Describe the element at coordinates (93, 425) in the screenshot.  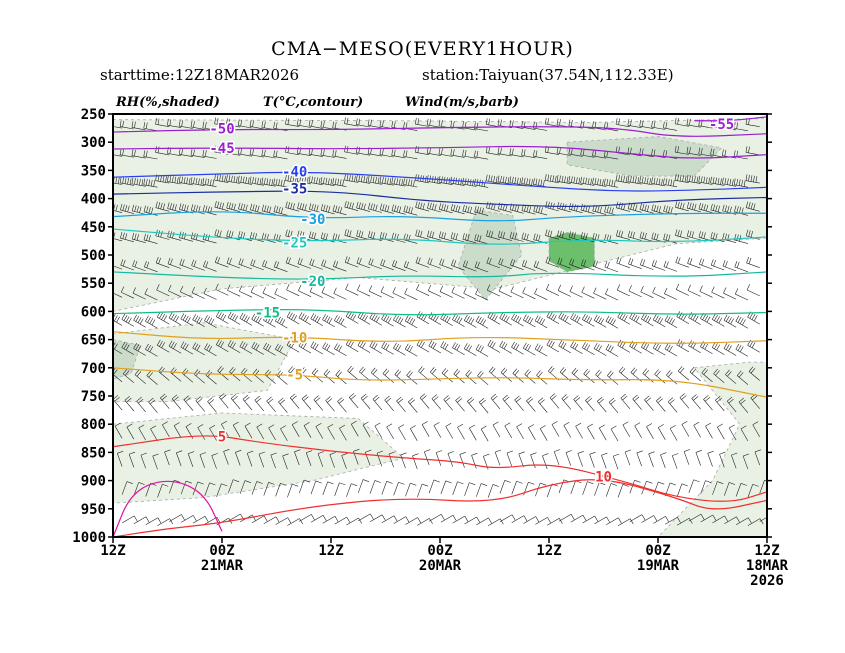
I see `y-tick-label: 800` at that location.